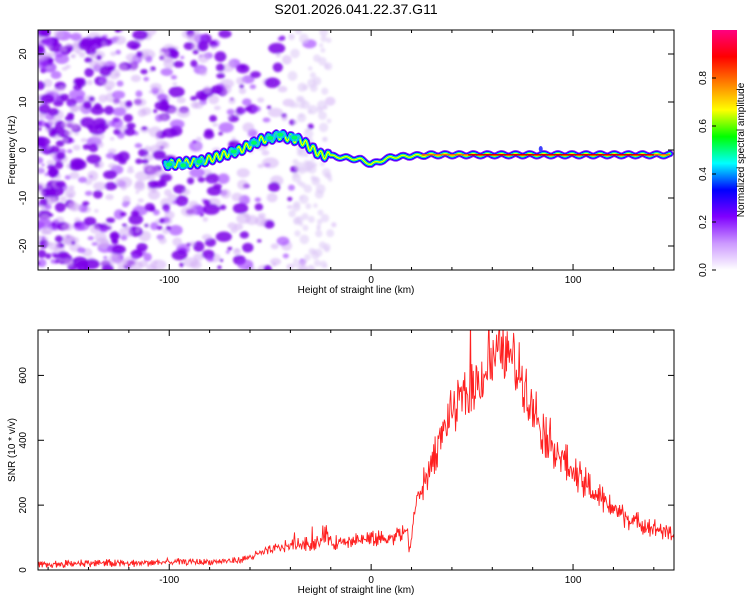 The height and width of the screenshot is (600, 750). I want to click on snr-ytick-label: 600, so click(23, 375).